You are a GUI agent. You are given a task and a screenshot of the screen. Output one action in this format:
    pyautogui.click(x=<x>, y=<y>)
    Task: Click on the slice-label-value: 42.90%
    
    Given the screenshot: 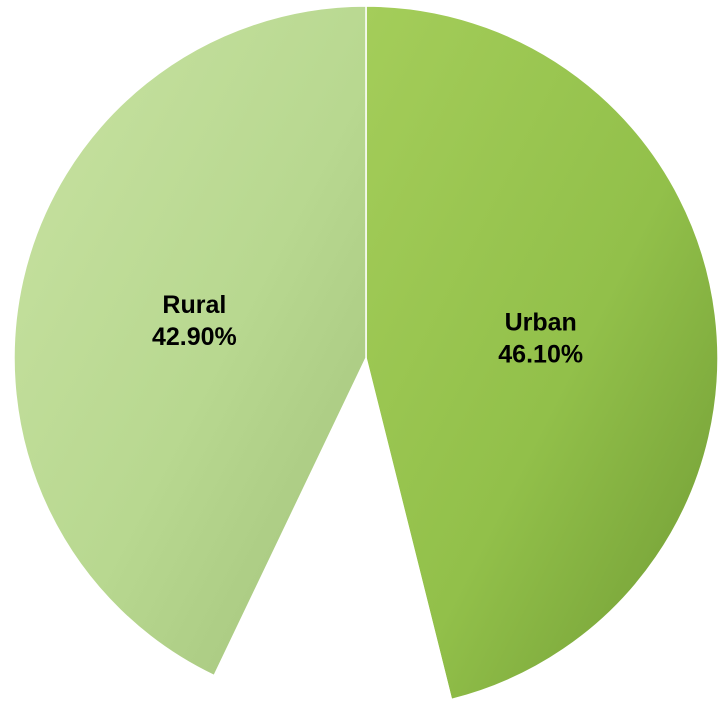 What is the action you would take?
    pyautogui.click(x=194, y=337)
    